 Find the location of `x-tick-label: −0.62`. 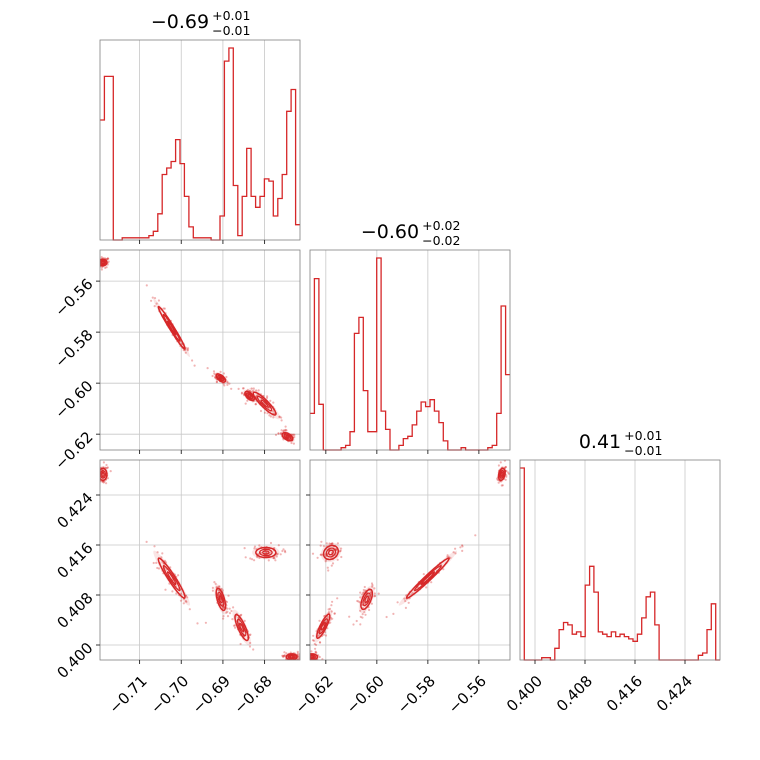

x-tick-label: −0.62 is located at coordinates (314, 694).